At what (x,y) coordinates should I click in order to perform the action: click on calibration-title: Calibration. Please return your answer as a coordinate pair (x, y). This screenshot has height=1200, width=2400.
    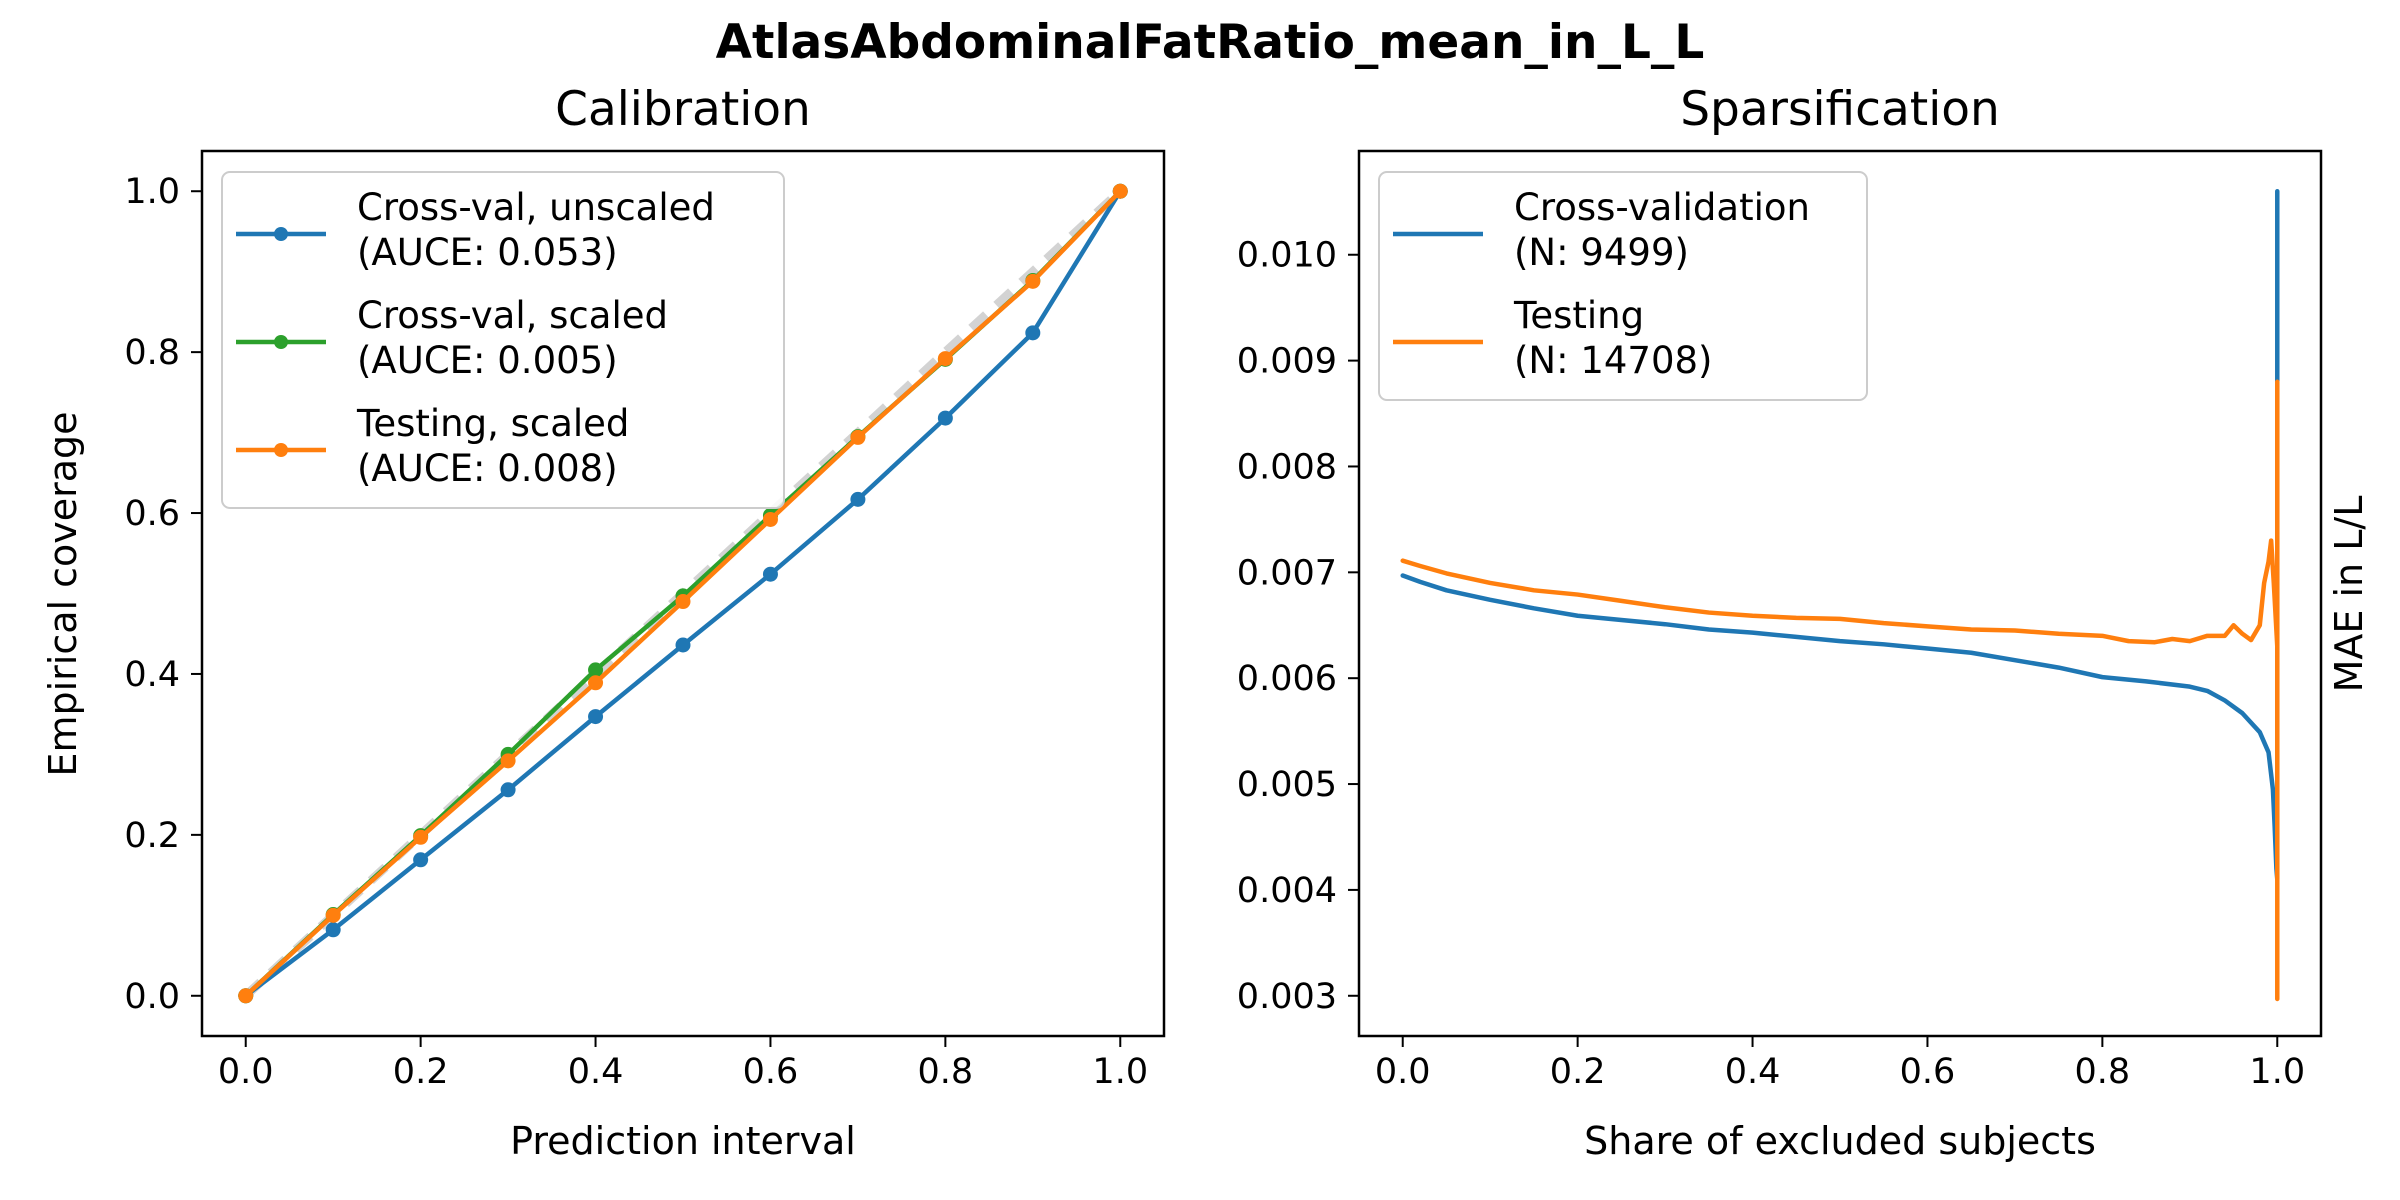
    Looking at the image, I should click on (683, 109).